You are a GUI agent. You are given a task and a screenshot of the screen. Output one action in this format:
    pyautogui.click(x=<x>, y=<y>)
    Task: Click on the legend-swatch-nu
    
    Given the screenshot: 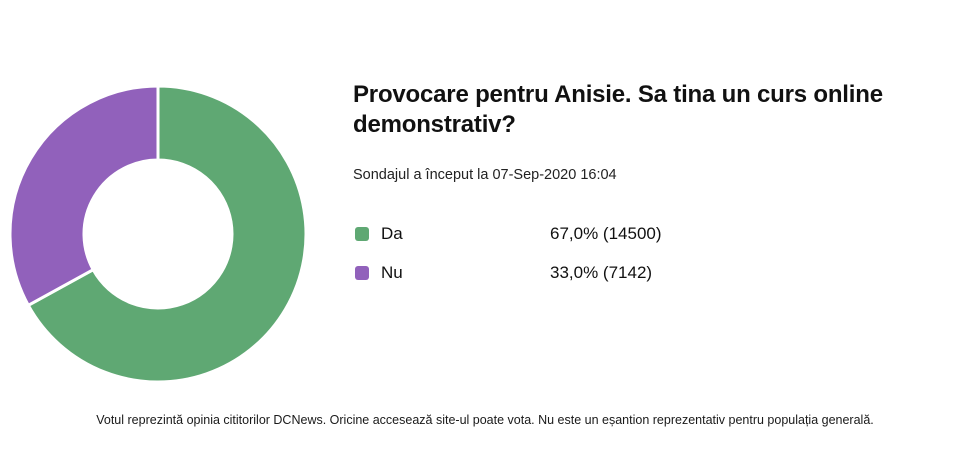 What is the action you would take?
    pyautogui.click(x=362, y=273)
    